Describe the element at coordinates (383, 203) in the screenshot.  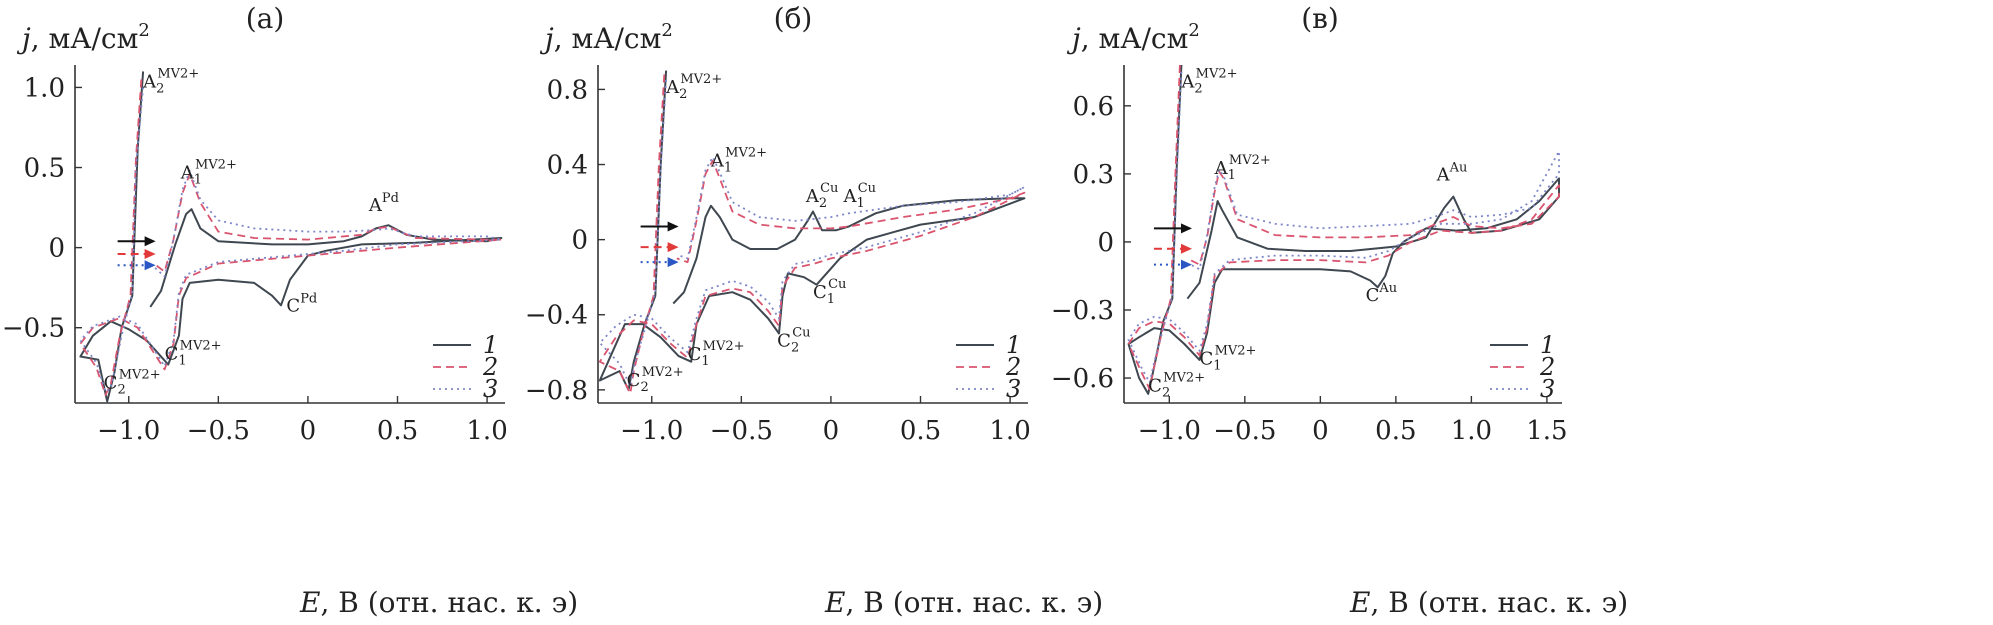
I see `peak-annotation: APd` at that location.